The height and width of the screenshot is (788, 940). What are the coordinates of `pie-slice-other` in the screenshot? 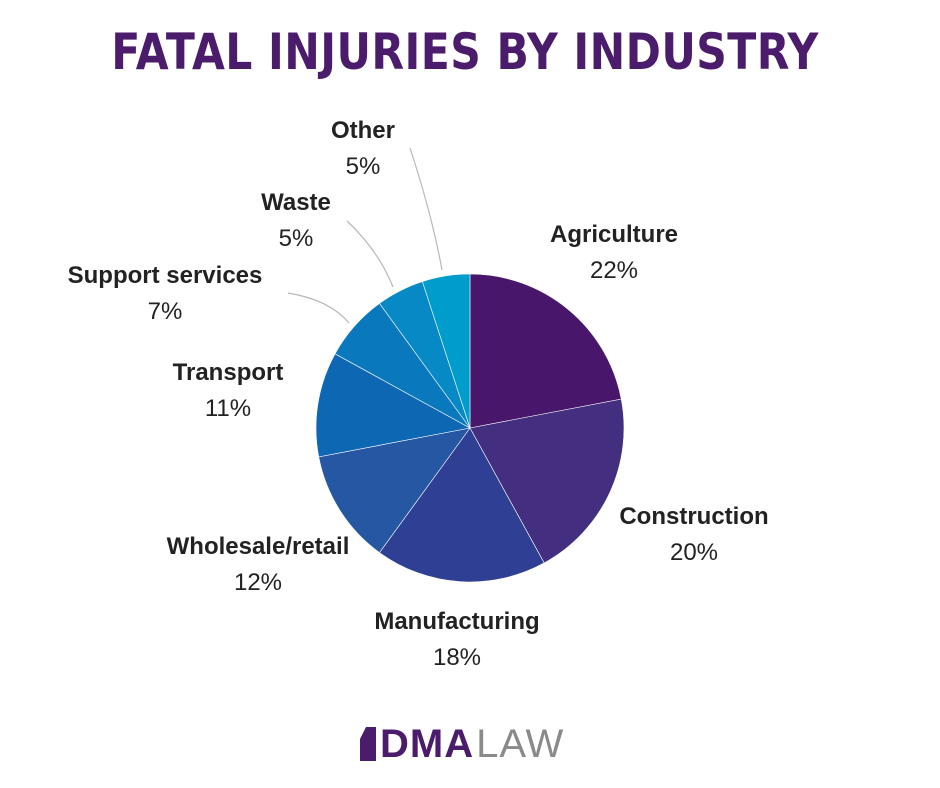 It's located at (446, 351).